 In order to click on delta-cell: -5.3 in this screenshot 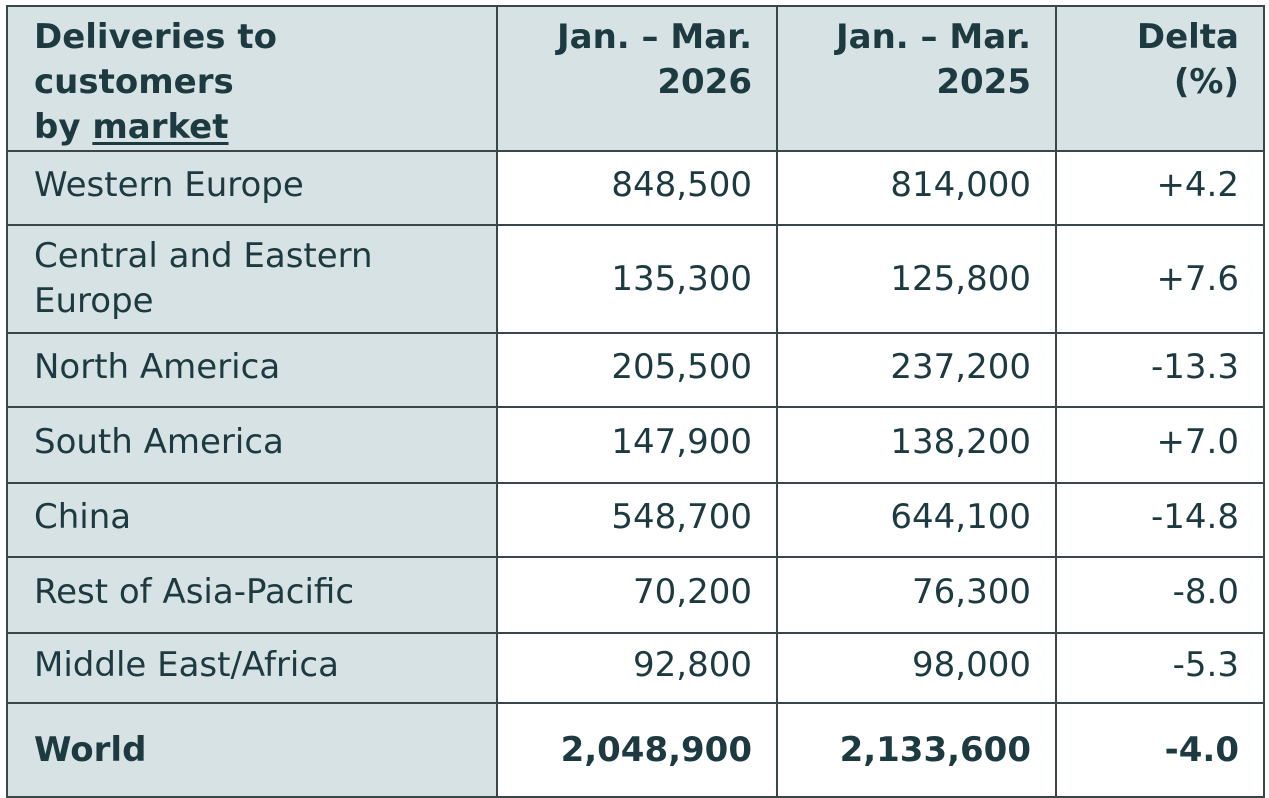, I will do `click(1160, 668)`.